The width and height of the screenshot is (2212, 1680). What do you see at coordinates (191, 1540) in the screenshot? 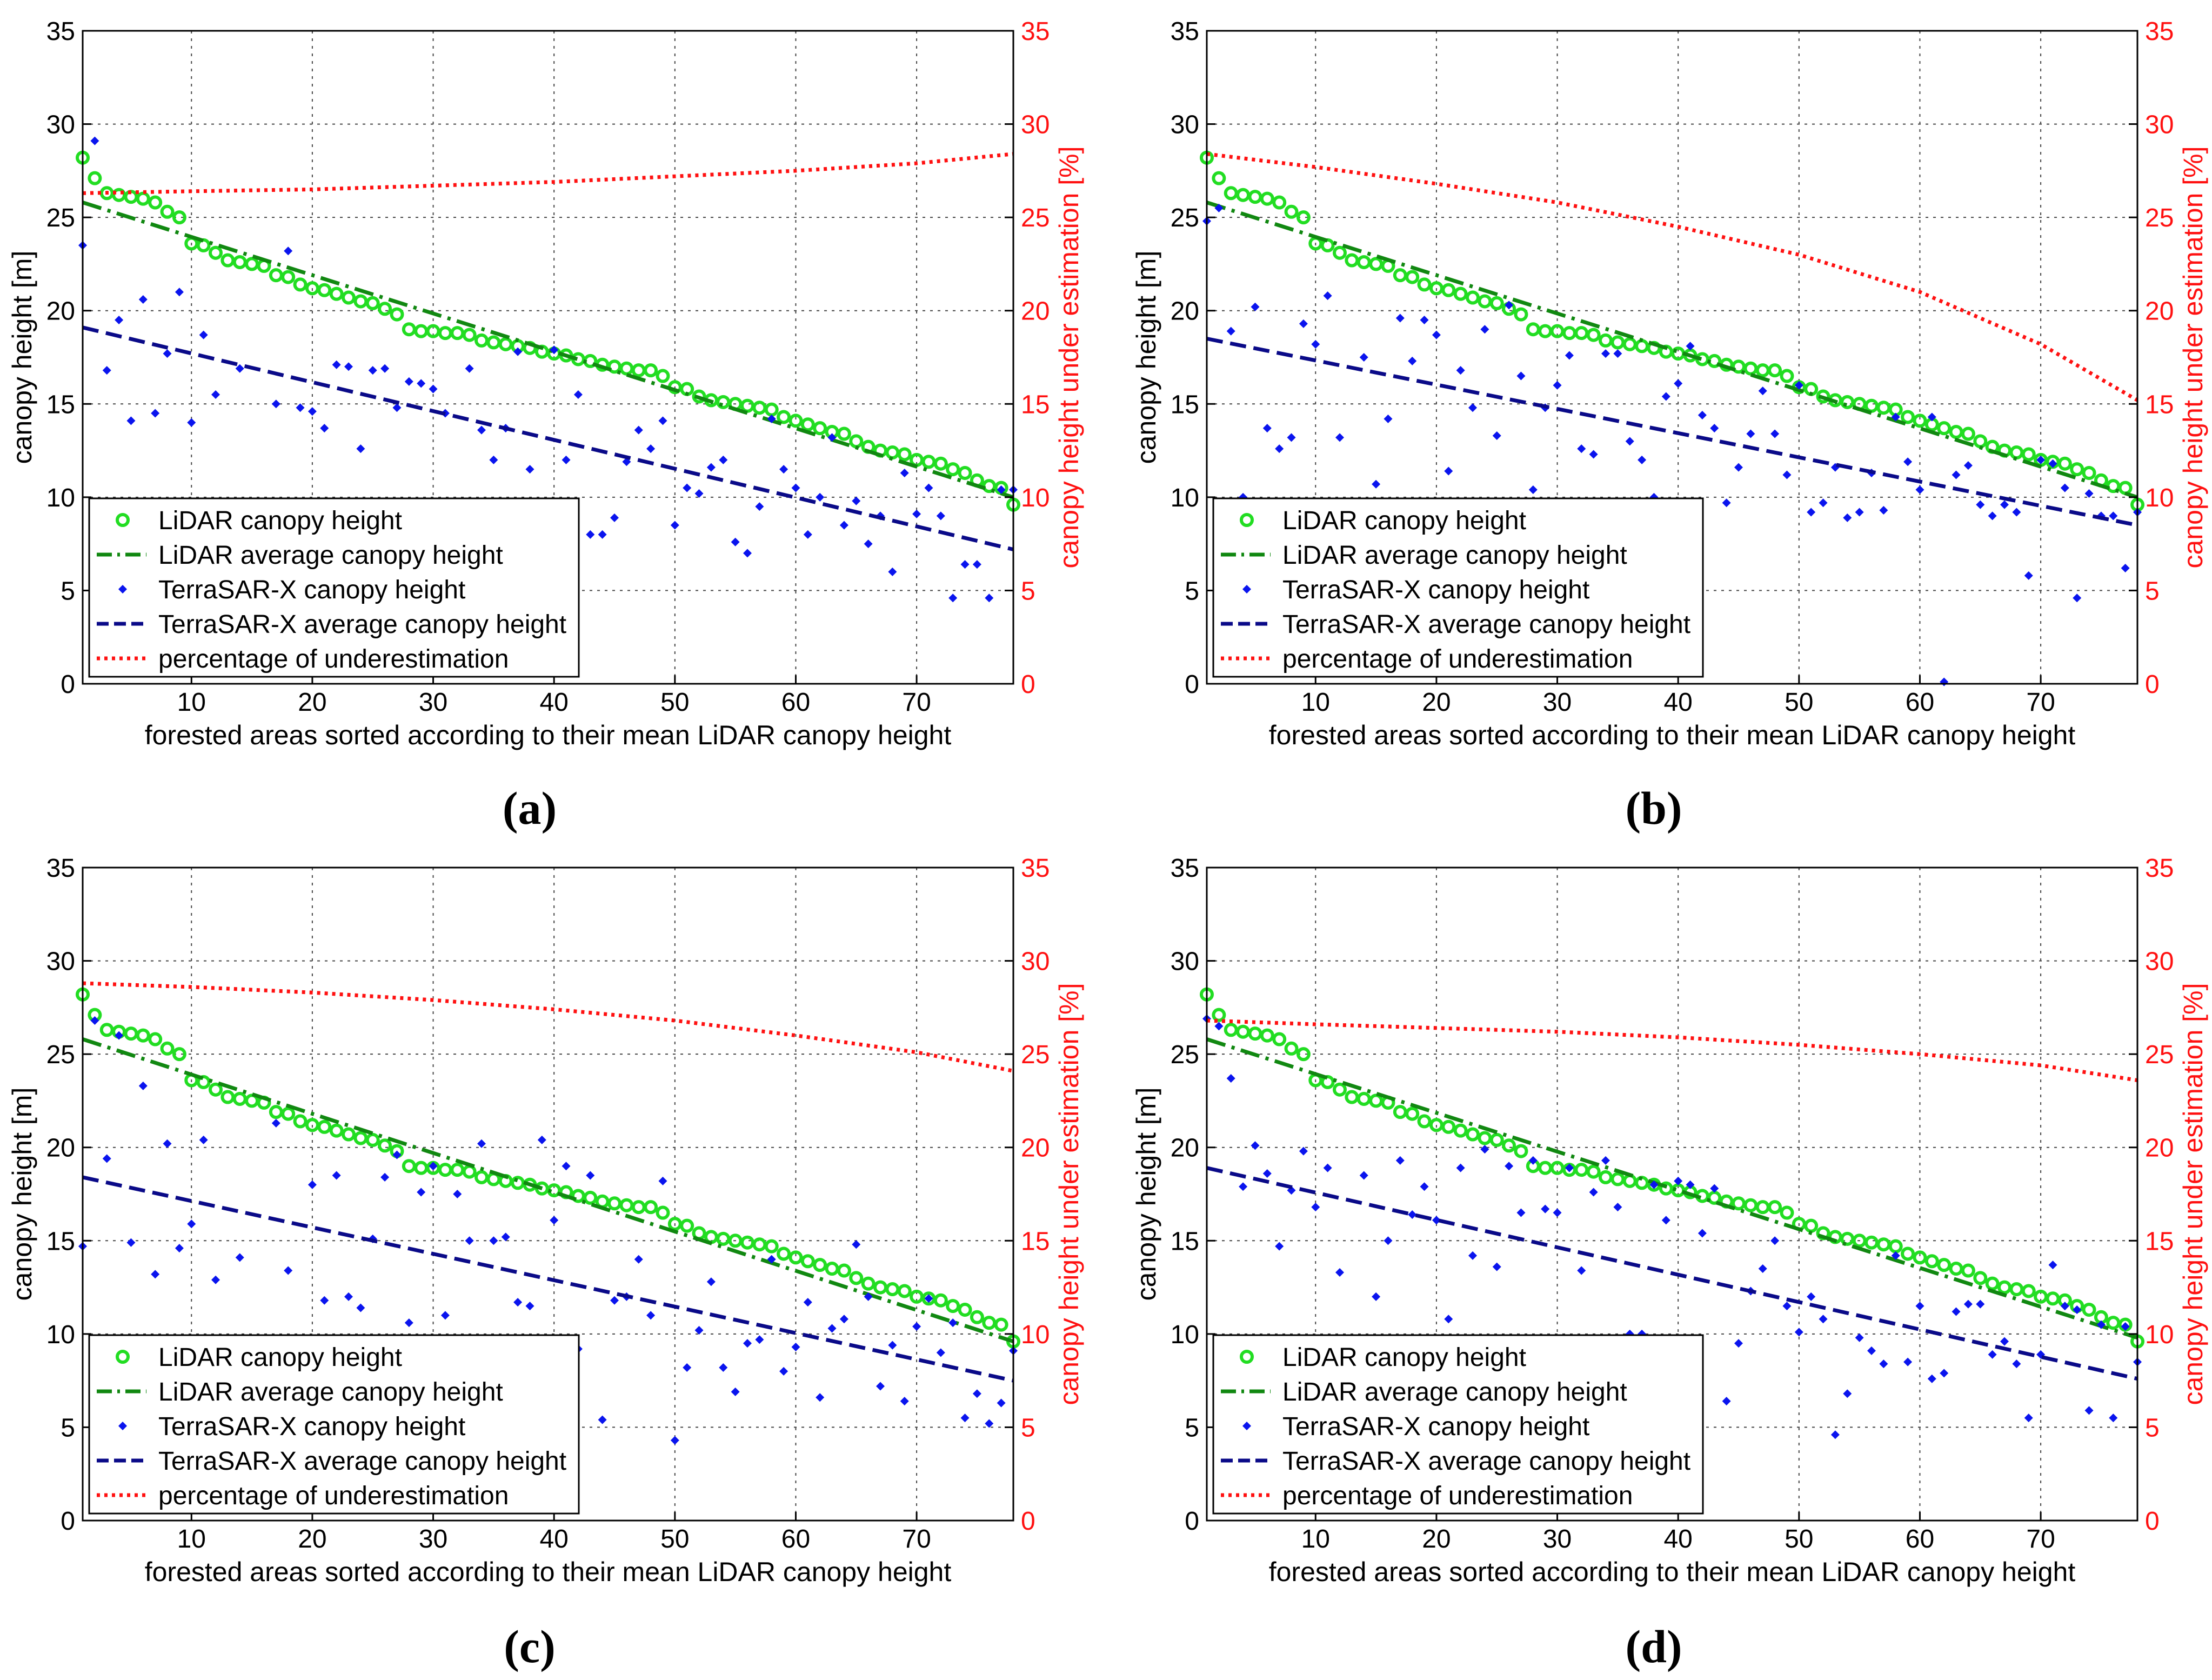
I see `x-tick-label: 10` at bounding box center [191, 1540].